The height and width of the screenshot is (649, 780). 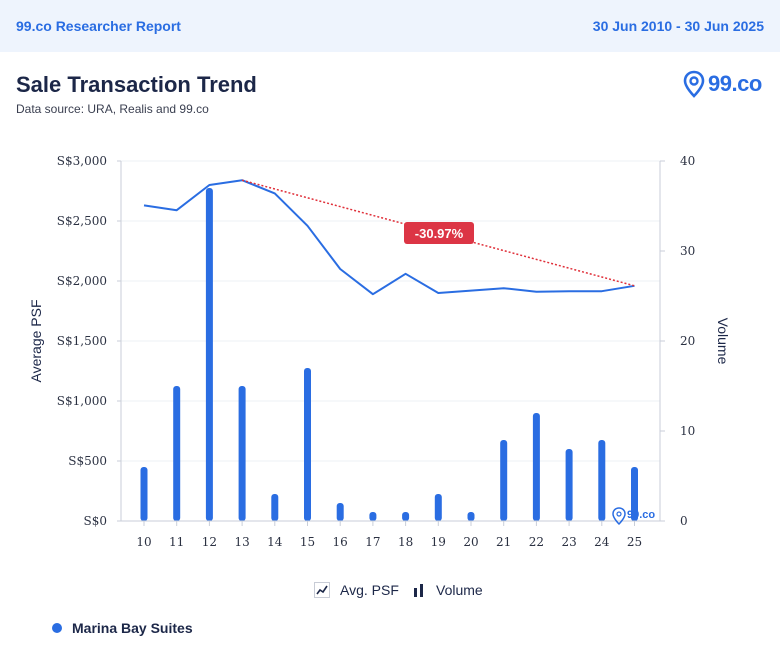 What do you see at coordinates (405, 542) in the screenshot?
I see `x-tick-label: 18` at bounding box center [405, 542].